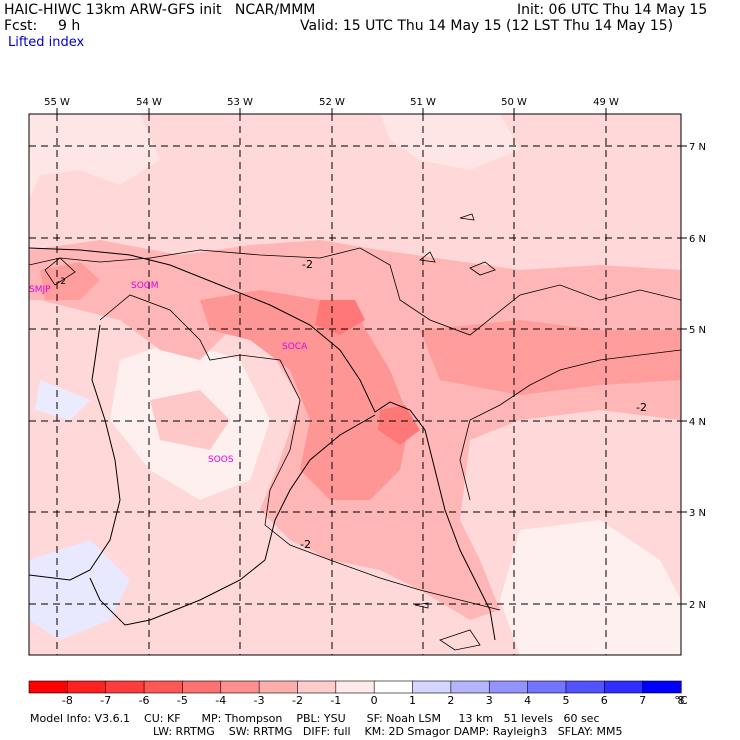  What do you see at coordinates (57, 102) in the screenshot?
I see `lon-label: 55 W` at bounding box center [57, 102].